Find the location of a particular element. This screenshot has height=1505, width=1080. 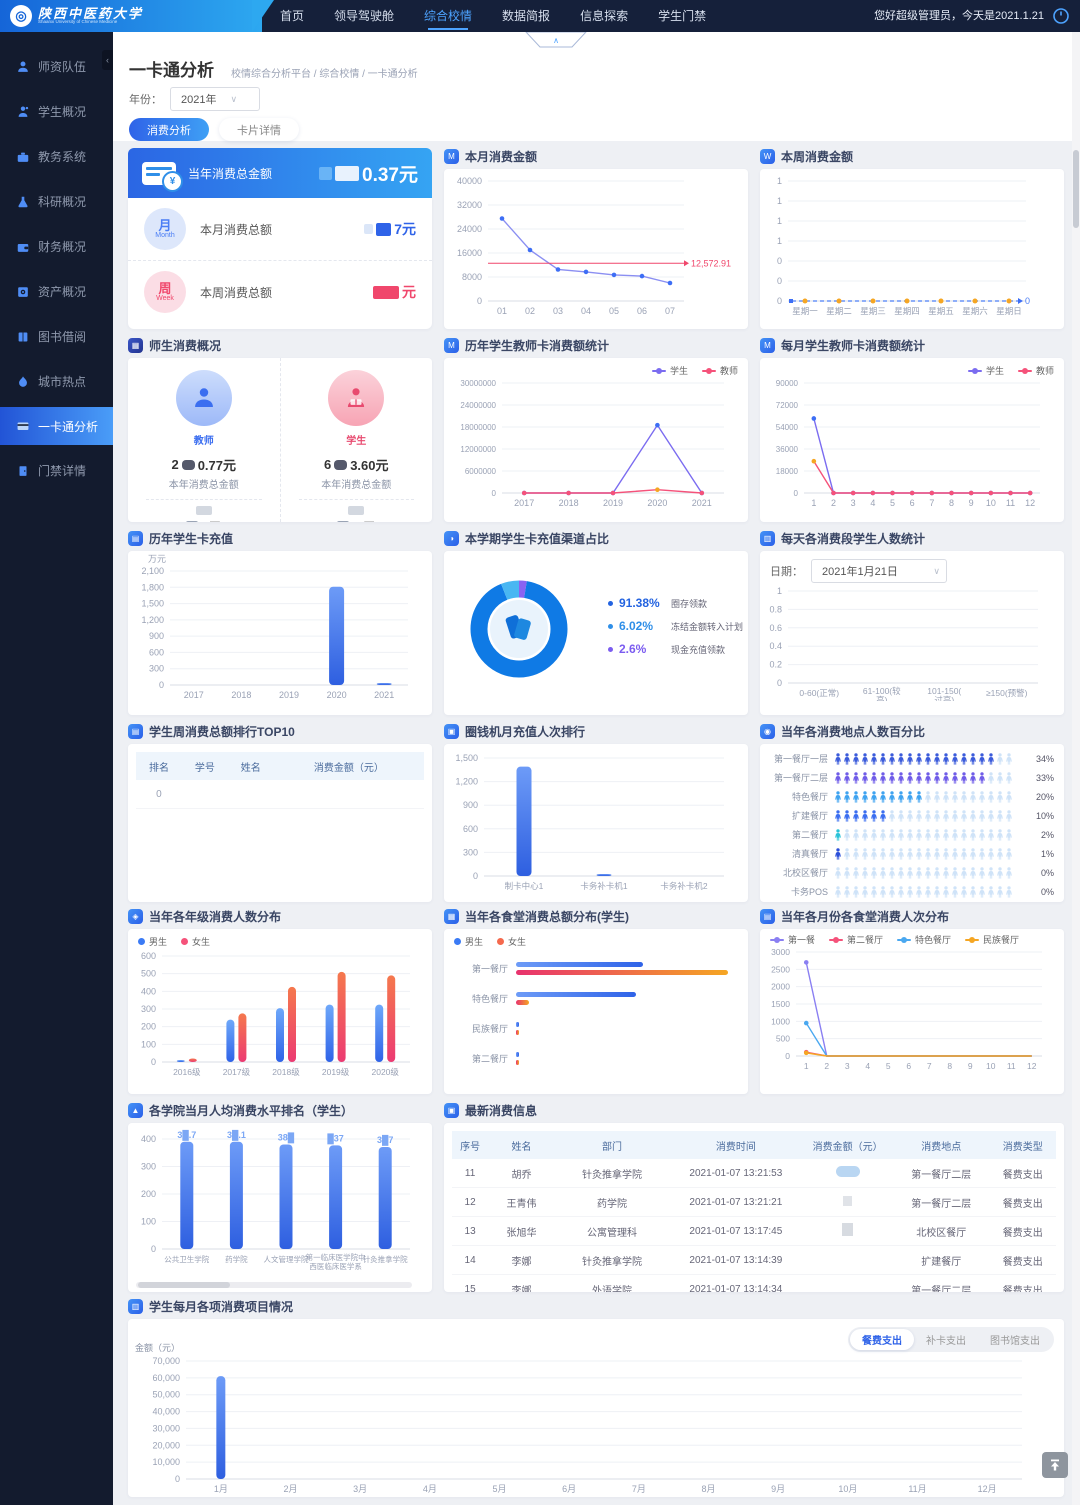

svg-text: 星期六 is located at coordinates (975, 311).